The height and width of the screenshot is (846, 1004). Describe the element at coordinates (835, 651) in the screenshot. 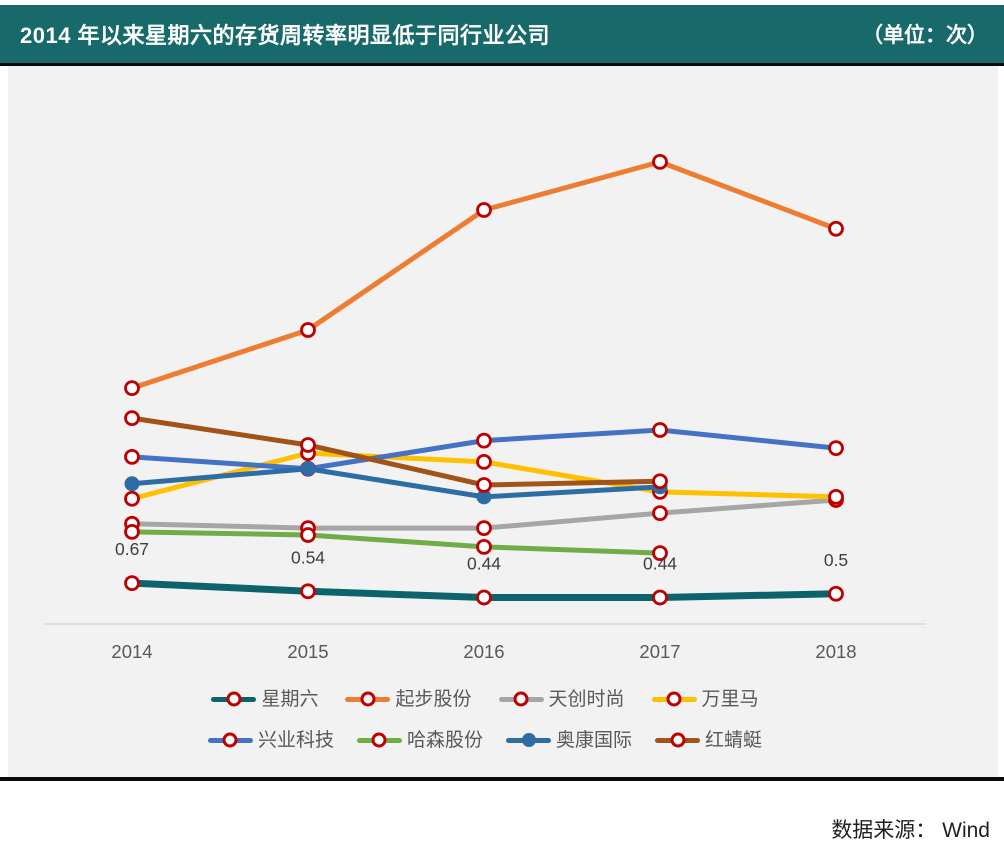

I see `x-tick-label: 2018` at that location.